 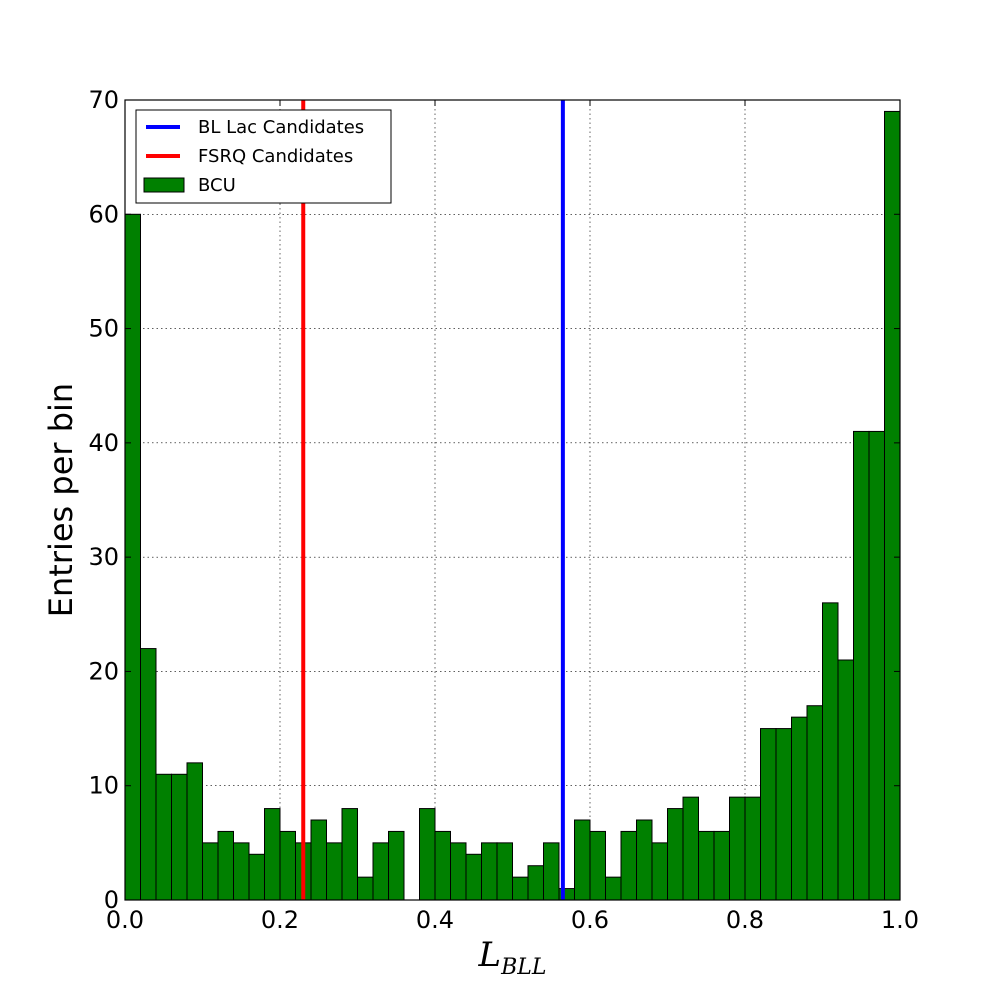 What do you see at coordinates (103, 329) in the screenshot?
I see `y-tick-label: 50` at bounding box center [103, 329].